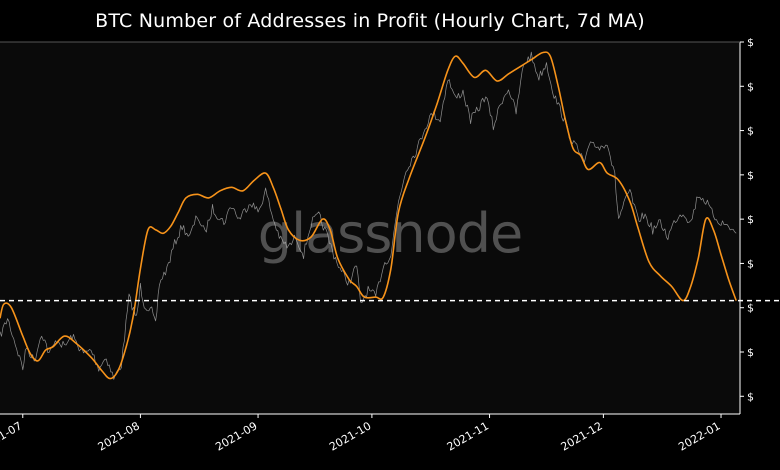 The width and height of the screenshot is (780, 470). What do you see at coordinates (119, 436) in the screenshot?
I see `x-tick-label: 2021-08` at bounding box center [119, 436].